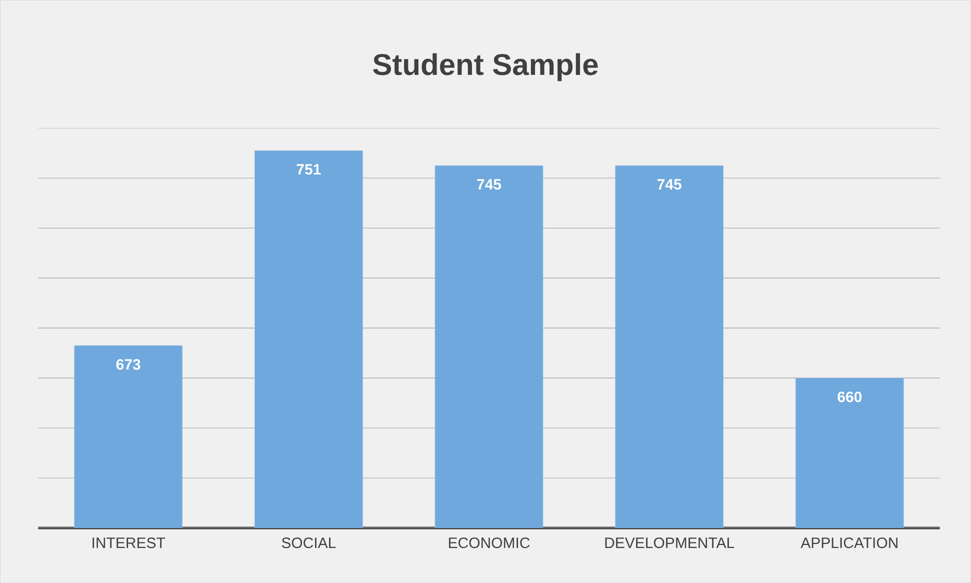 Image resolution: width=971 pixels, height=583 pixels. What do you see at coordinates (850, 396) in the screenshot?
I see `data-label: 660` at bounding box center [850, 396].